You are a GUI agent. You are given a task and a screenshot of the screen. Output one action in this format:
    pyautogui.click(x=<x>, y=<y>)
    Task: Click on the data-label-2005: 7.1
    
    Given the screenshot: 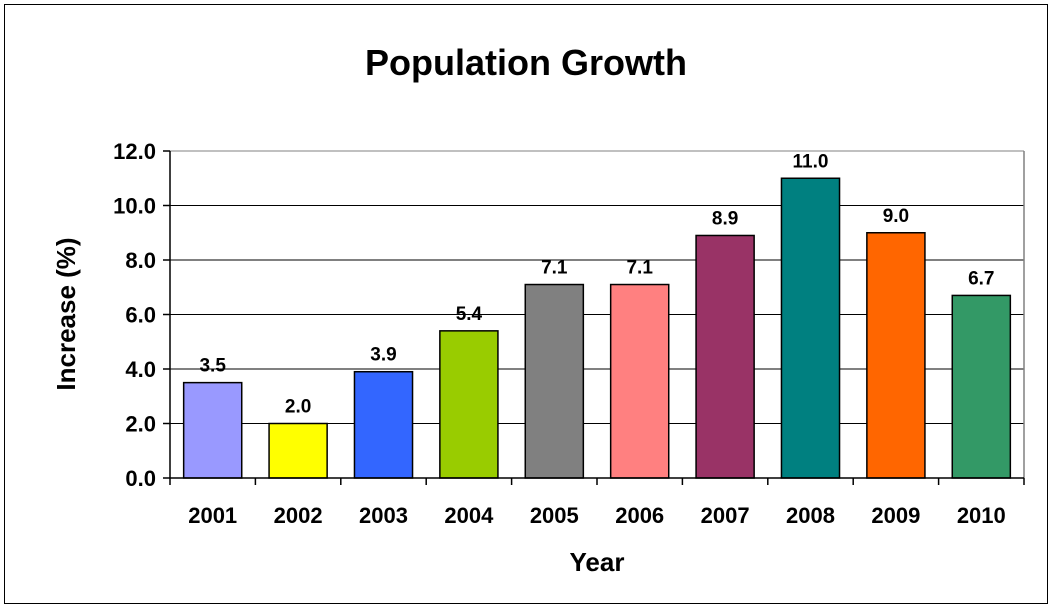 What is the action you would take?
    pyautogui.click(x=554, y=268)
    